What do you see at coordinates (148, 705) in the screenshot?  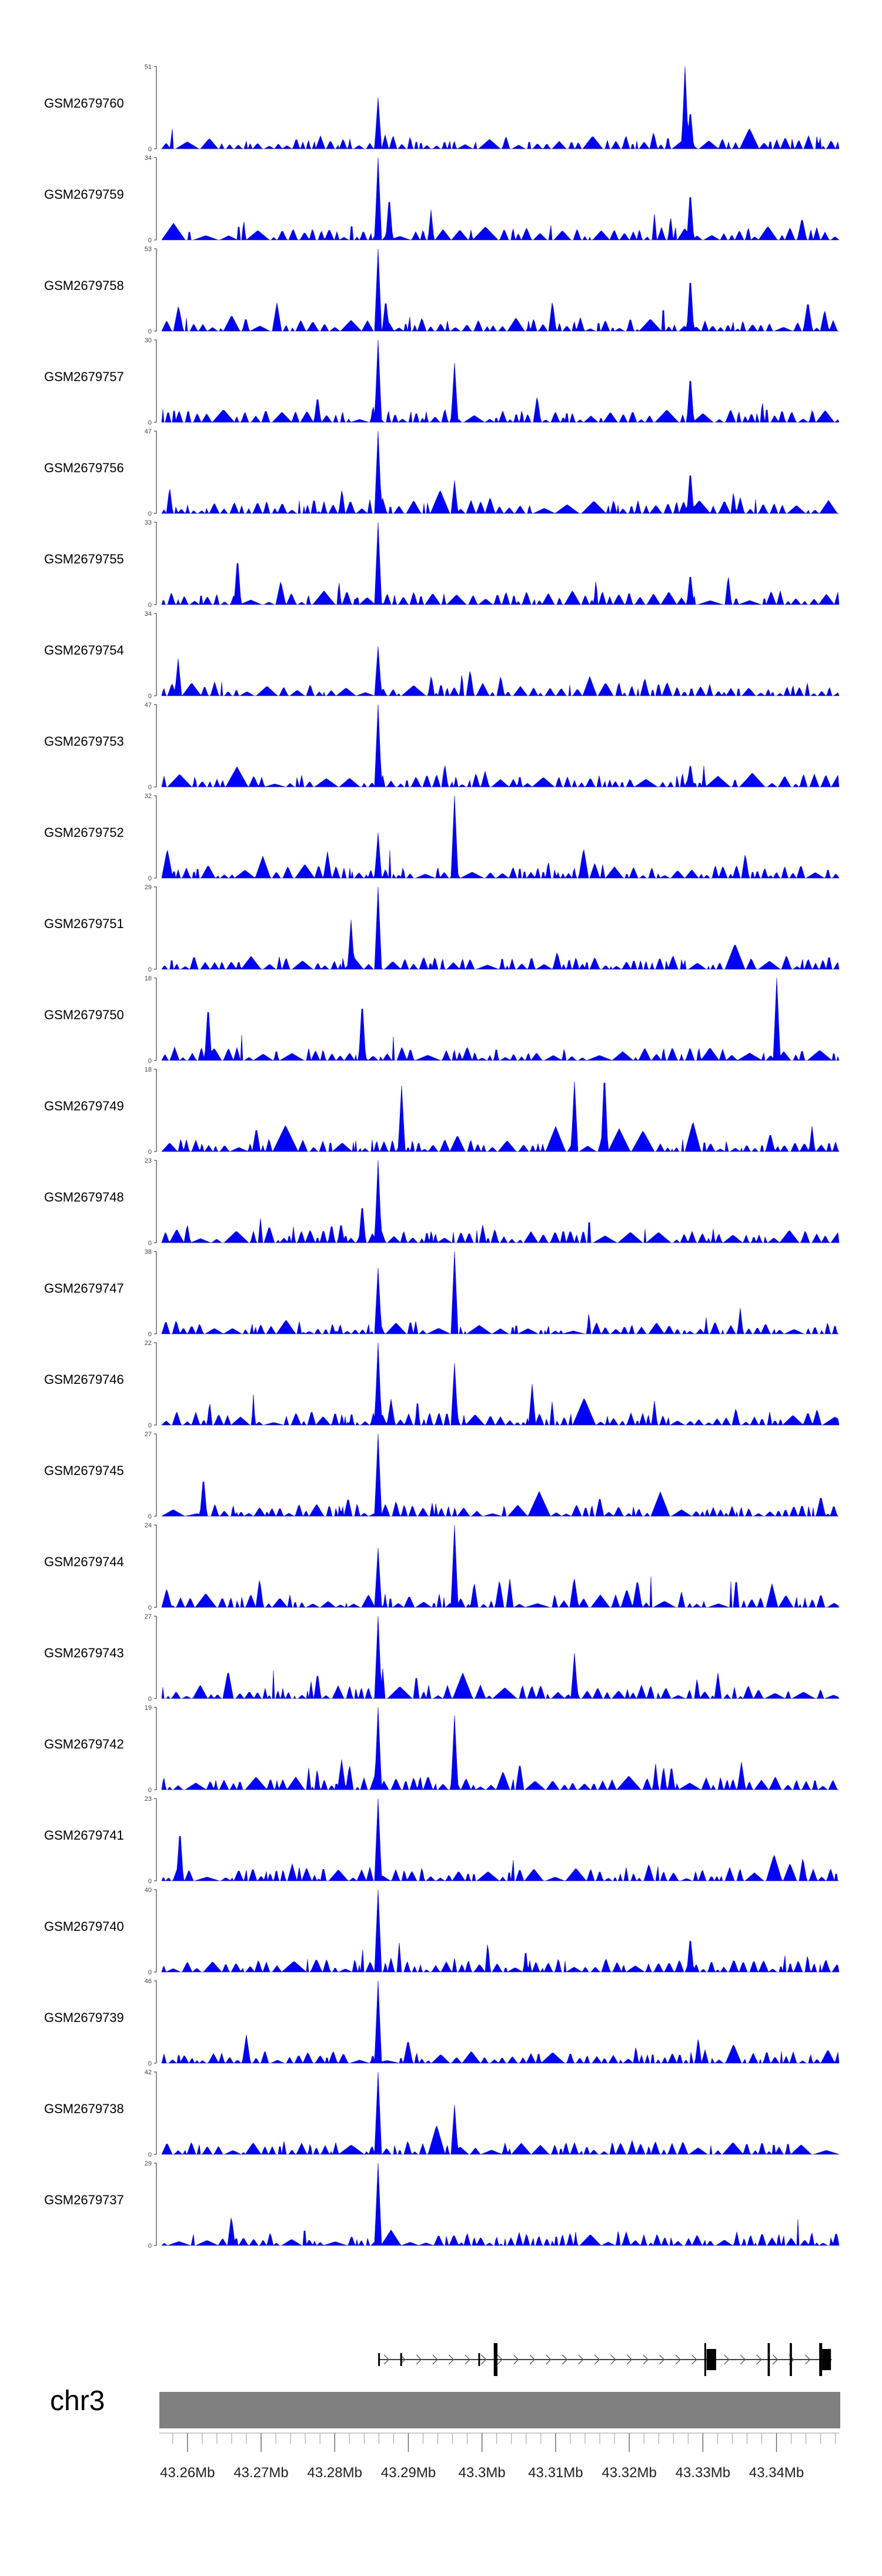 I see `track-y-max-label: 47` at bounding box center [148, 705].